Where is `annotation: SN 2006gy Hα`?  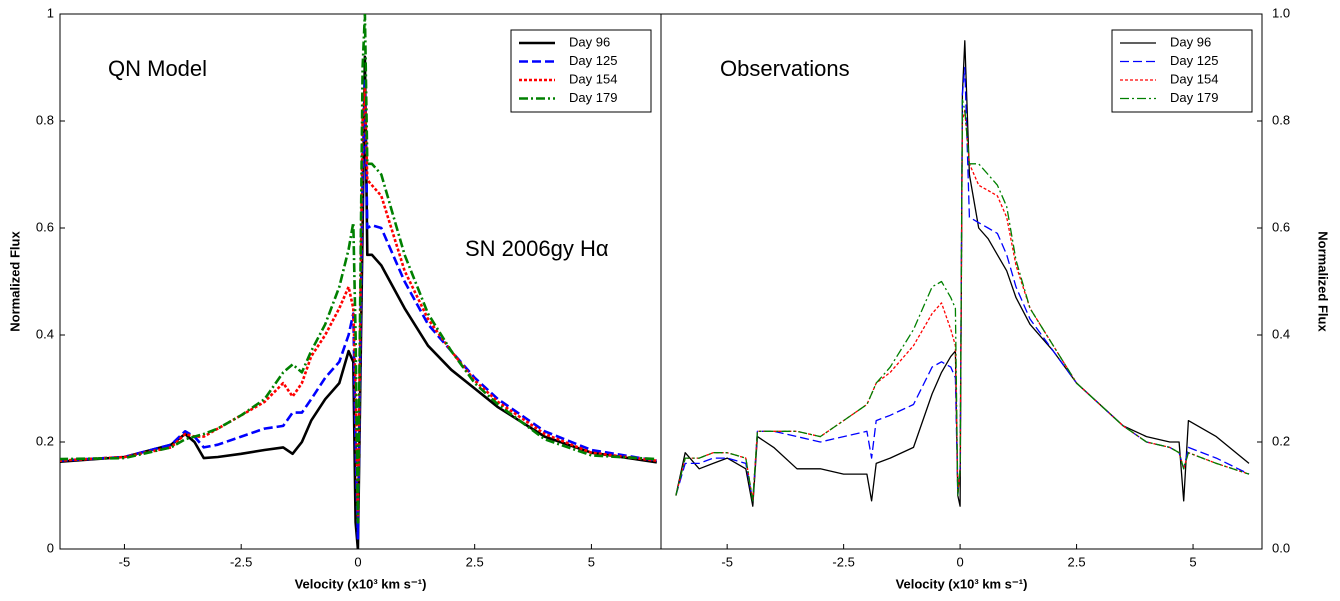 annotation: SN 2006gy Hα is located at coordinates (537, 248).